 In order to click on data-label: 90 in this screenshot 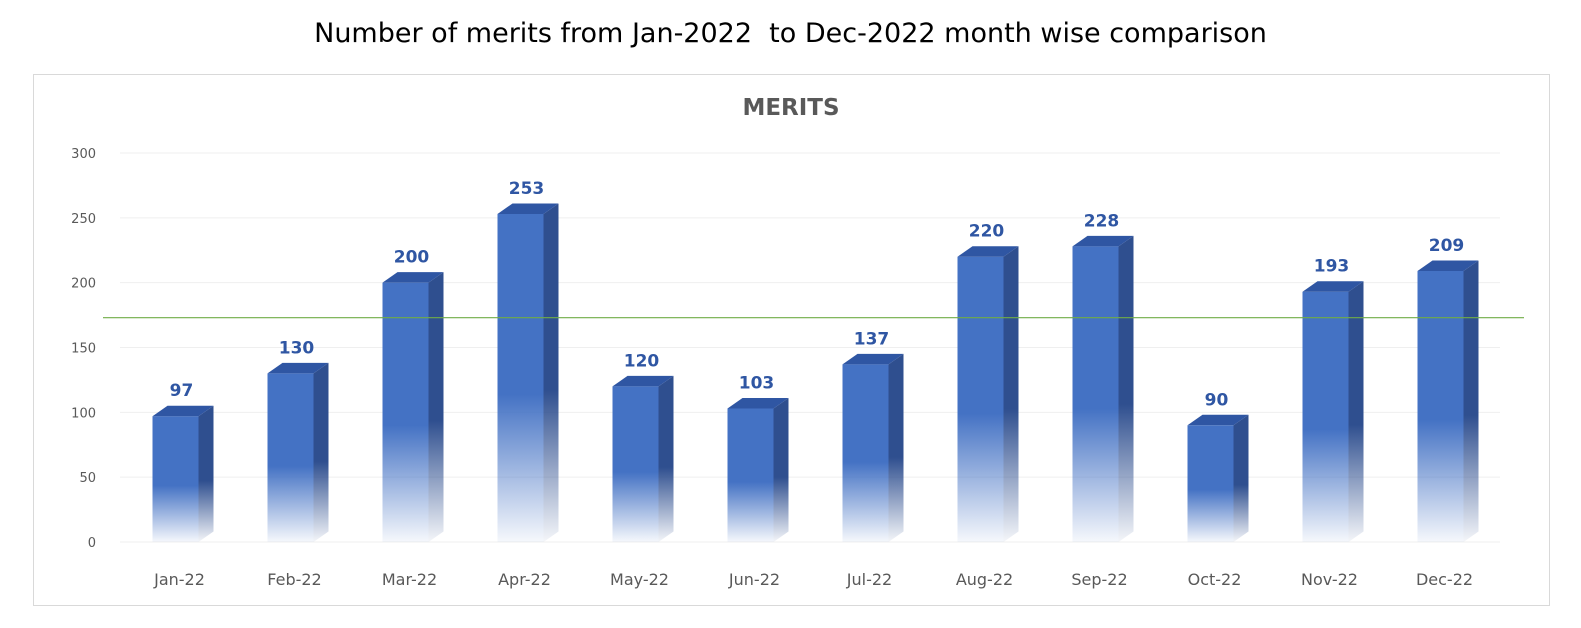, I will do `click(1217, 400)`.